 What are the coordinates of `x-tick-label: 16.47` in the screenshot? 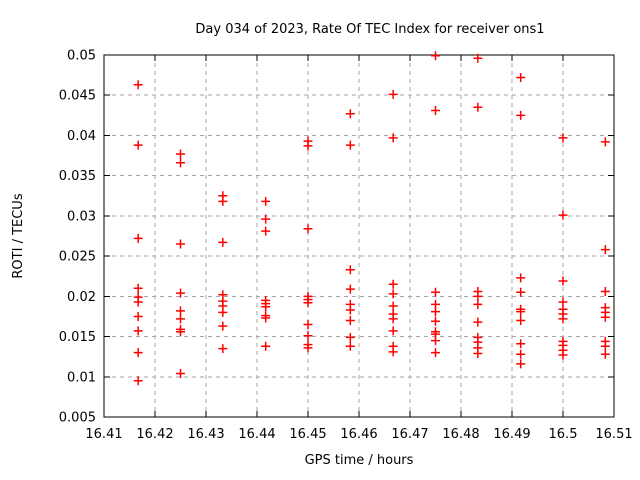 It's located at (409, 434).